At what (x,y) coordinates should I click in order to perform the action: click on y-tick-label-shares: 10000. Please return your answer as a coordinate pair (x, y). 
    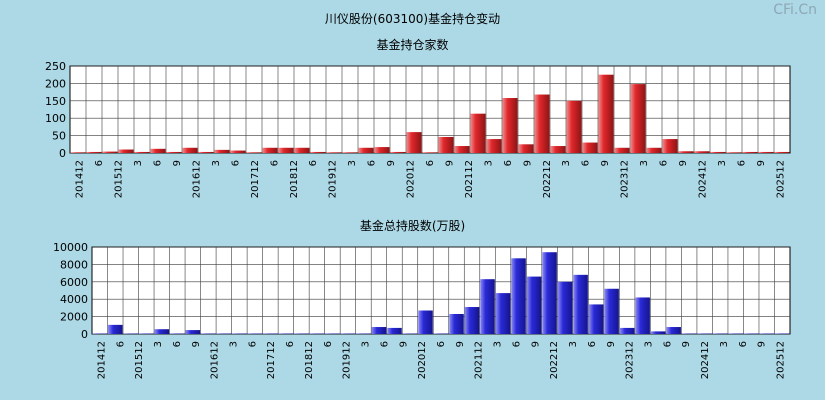
    Looking at the image, I should click on (70, 247).